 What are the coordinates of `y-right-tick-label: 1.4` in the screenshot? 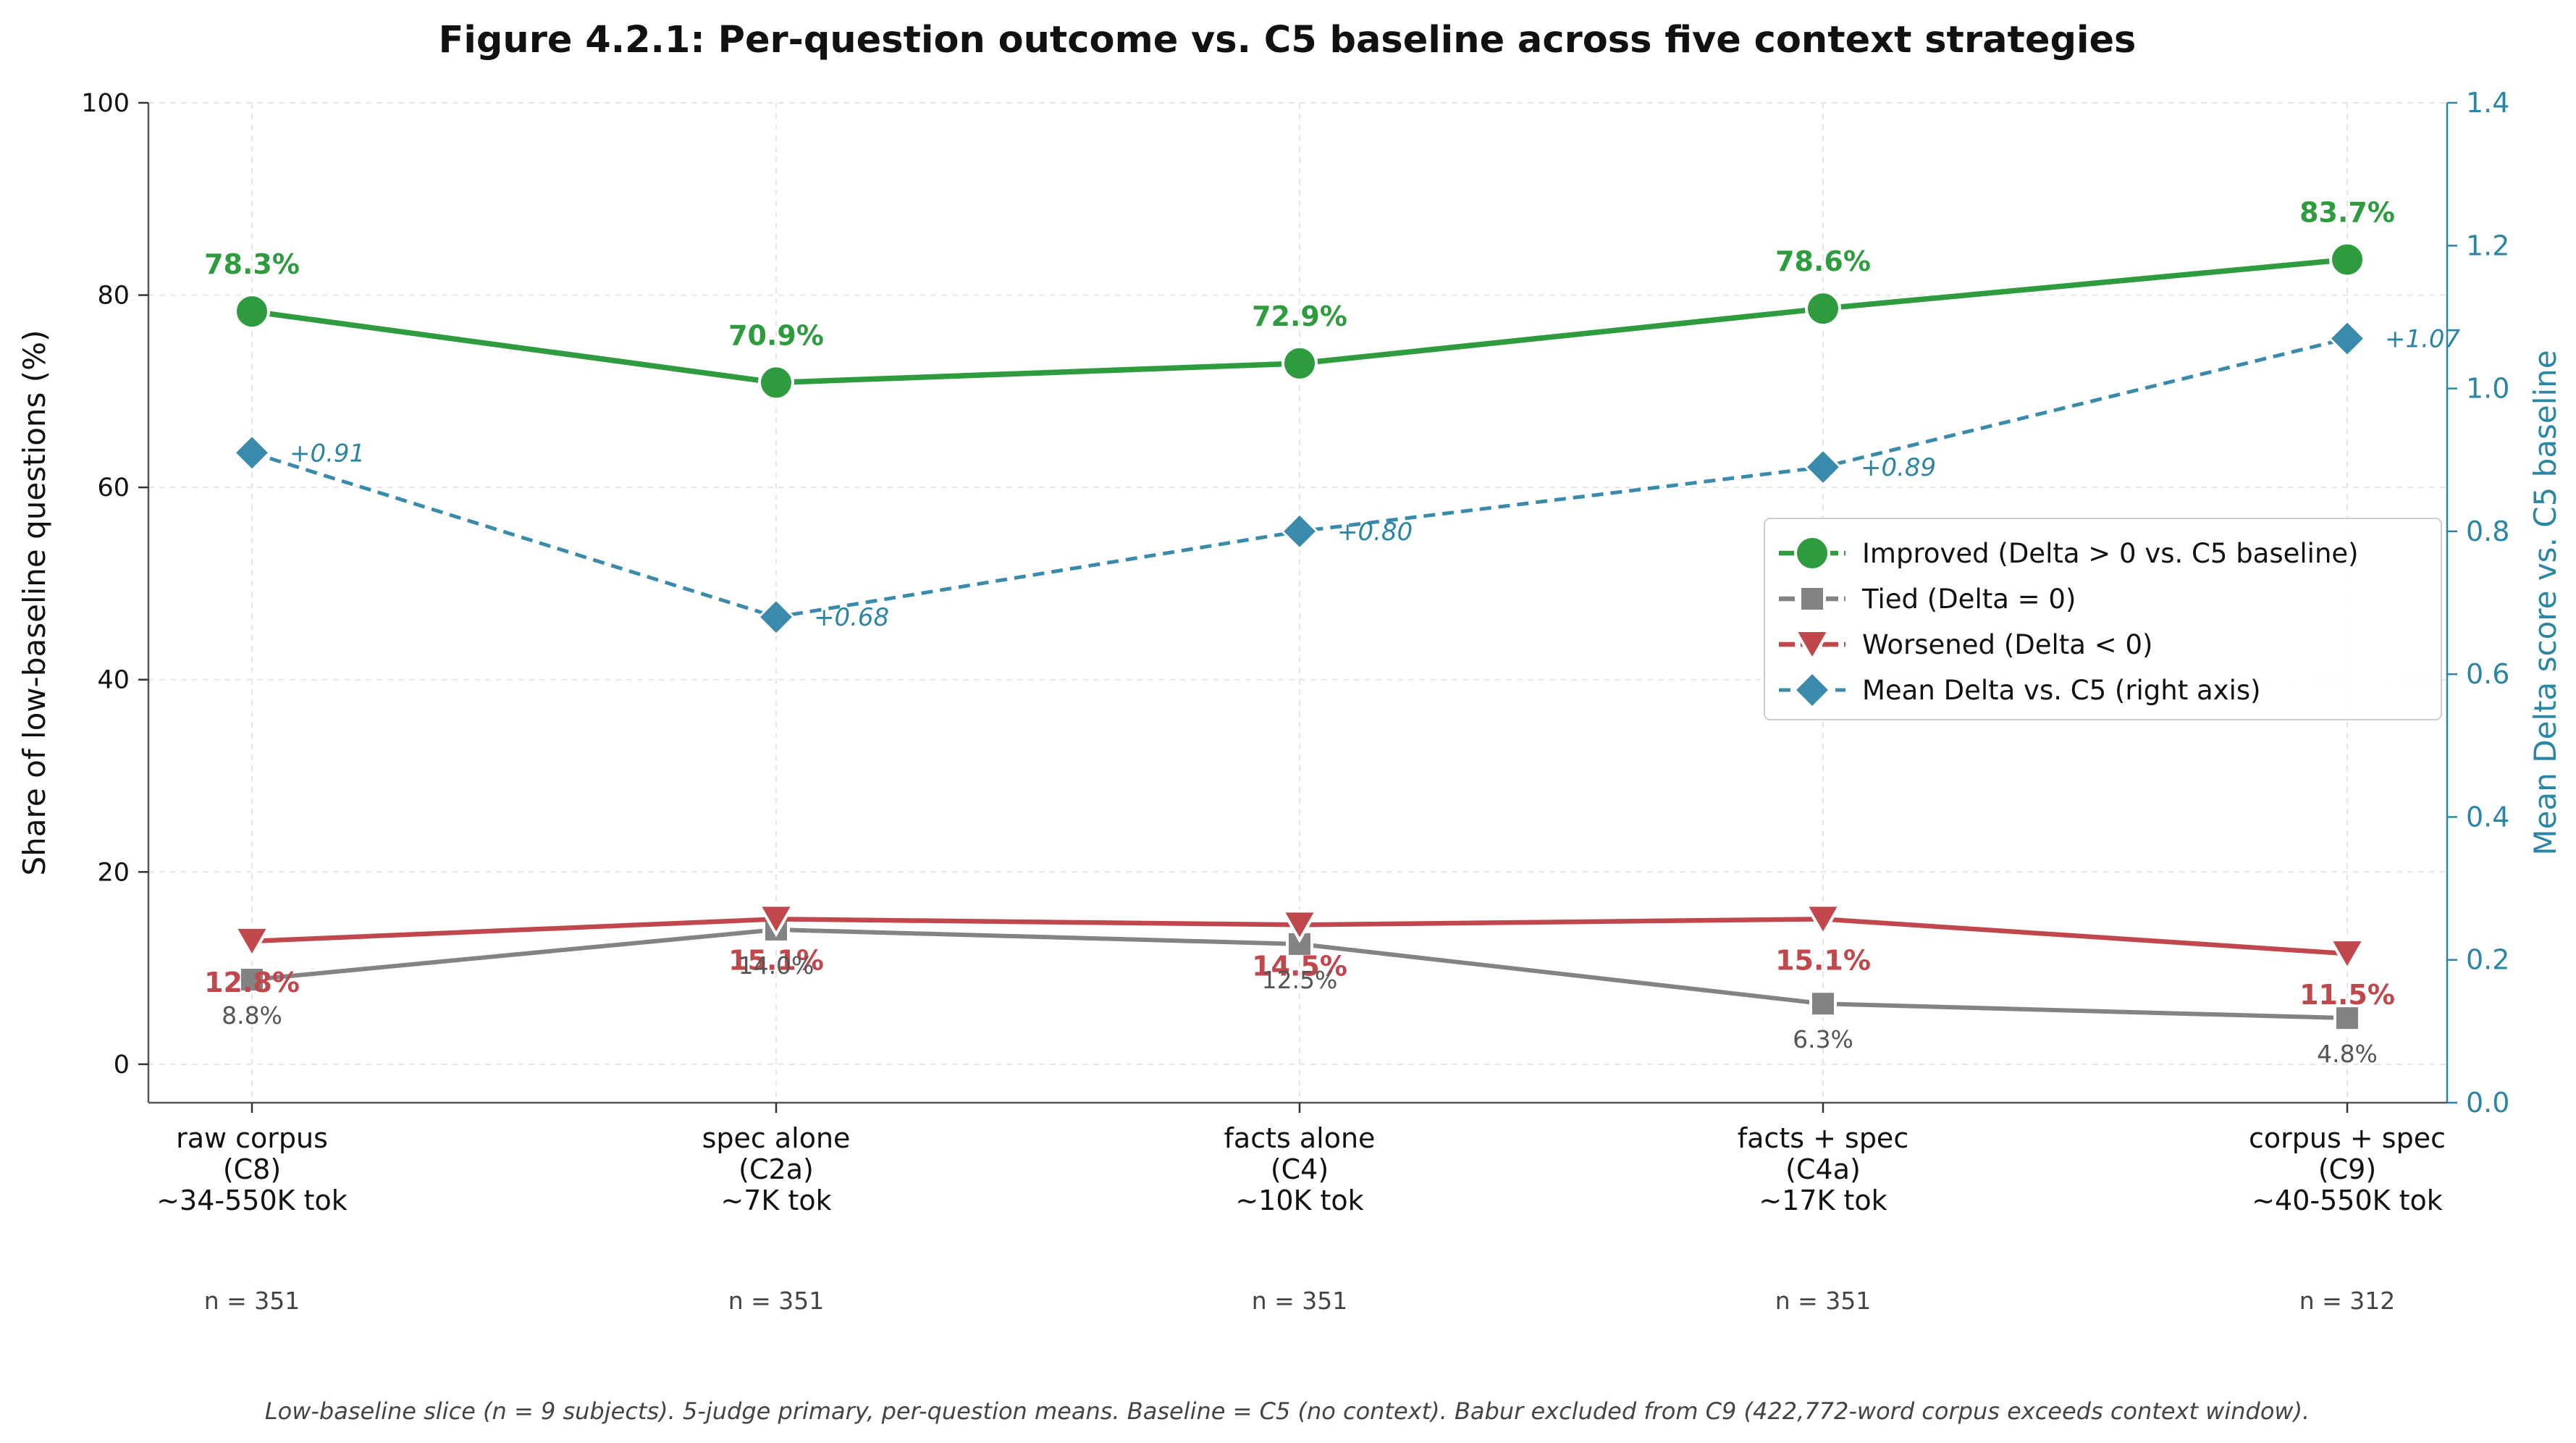 It's located at (2487, 103).